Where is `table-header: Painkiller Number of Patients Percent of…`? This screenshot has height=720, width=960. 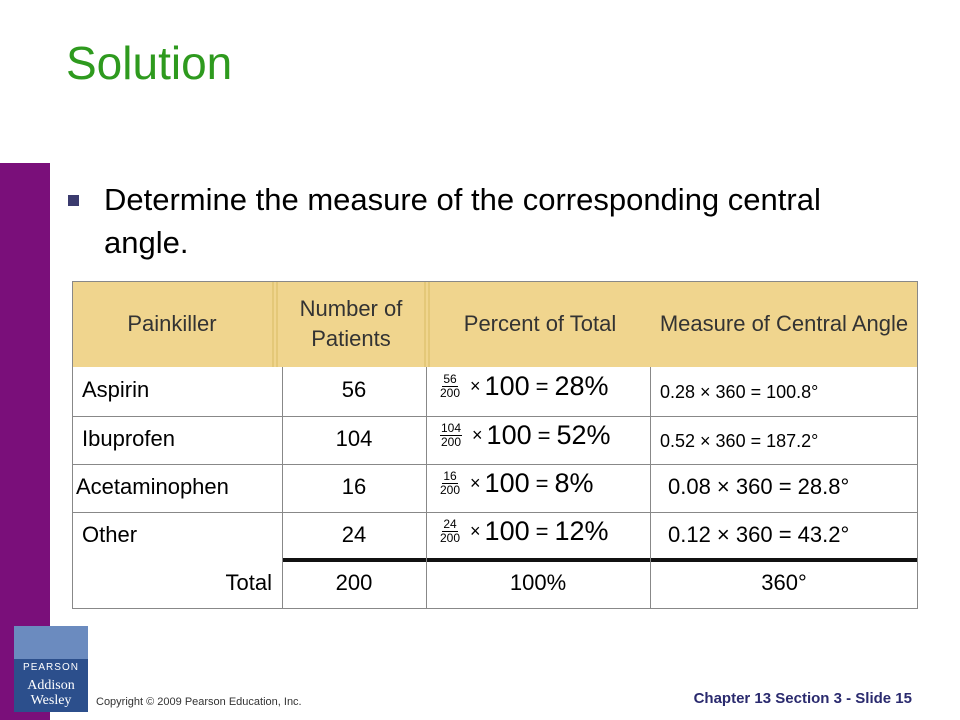 table-header: Painkiller Number of Patients Percent of… is located at coordinates (495, 324).